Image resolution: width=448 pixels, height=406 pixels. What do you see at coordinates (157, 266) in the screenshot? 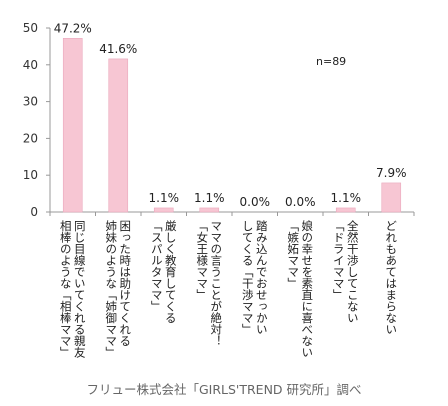
I see `category-label: 「スパルタママ」` at bounding box center [157, 266].